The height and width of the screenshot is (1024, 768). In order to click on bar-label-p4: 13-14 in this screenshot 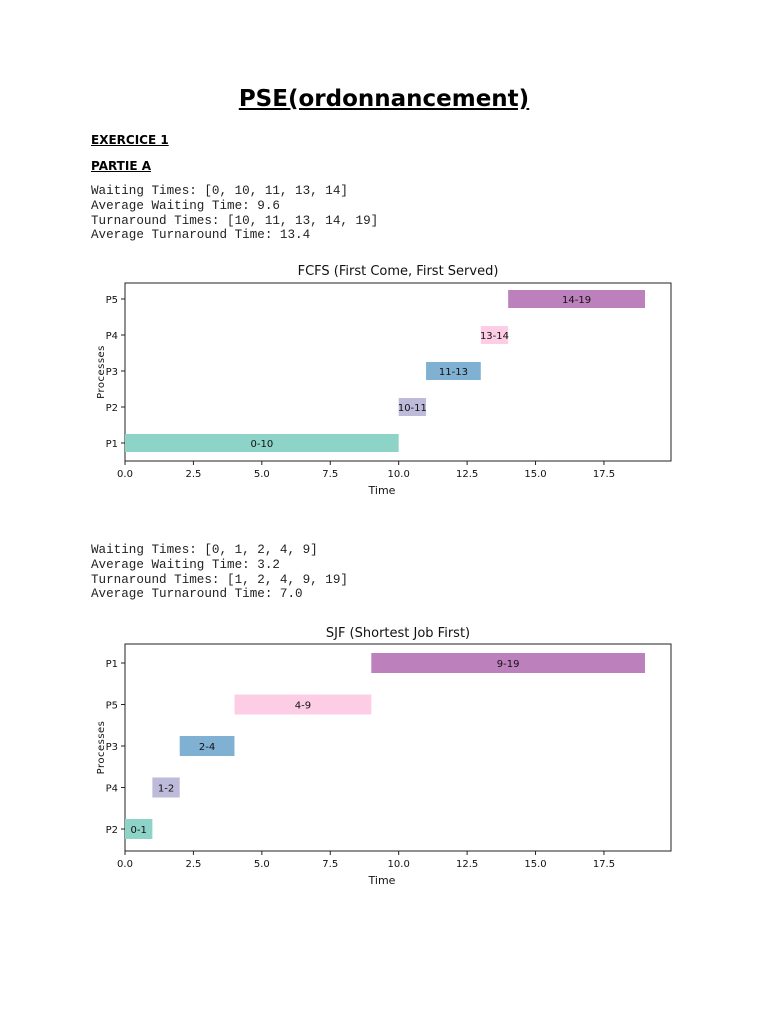, I will do `click(494, 336)`.